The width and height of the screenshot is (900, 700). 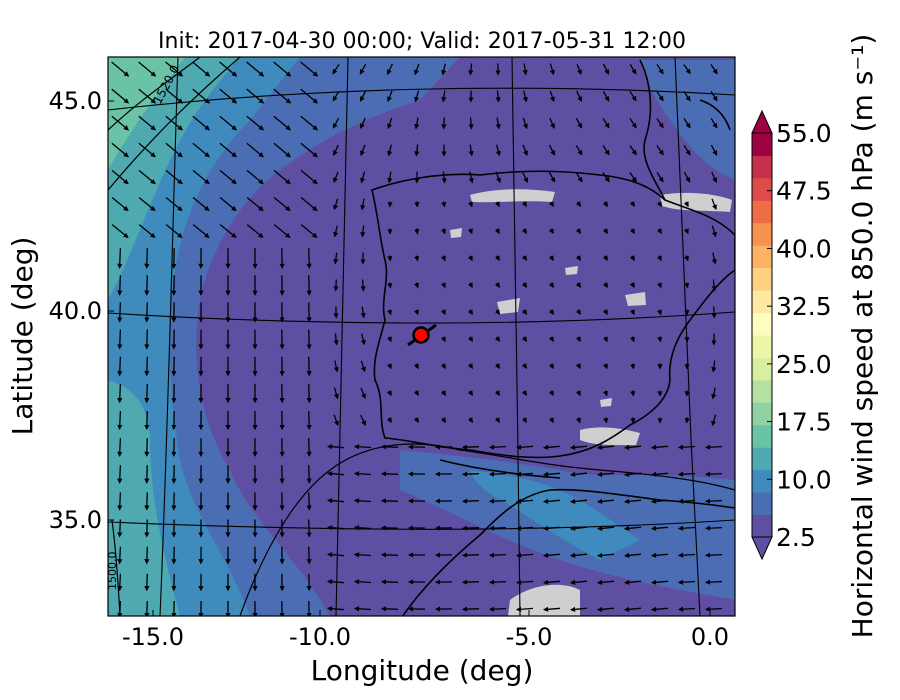 What do you see at coordinates (710, 637) in the screenshot?
I see `x-tick-label: 0.0` at bounding box center [710, 637].